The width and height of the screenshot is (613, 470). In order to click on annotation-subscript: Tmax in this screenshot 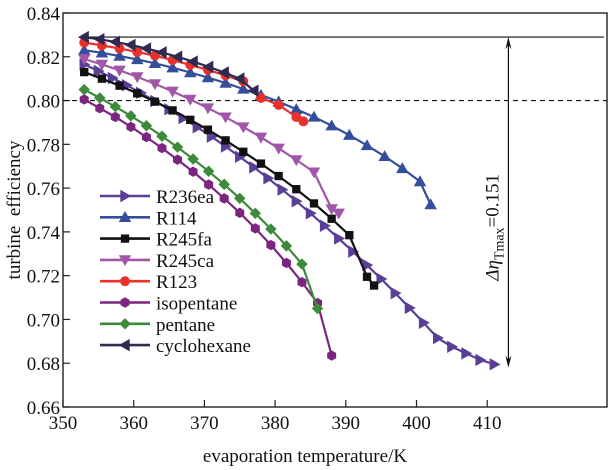, I will do `click(499, 243)`.